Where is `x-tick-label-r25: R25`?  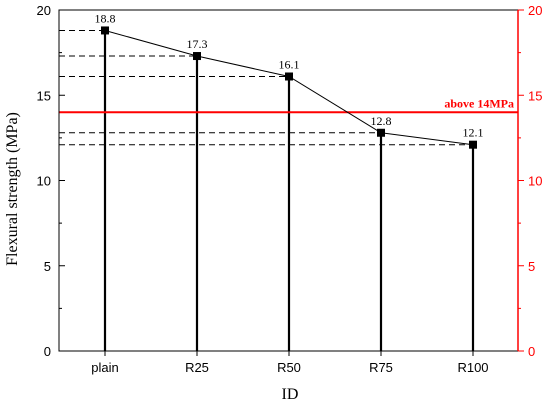 x-tick-label-r25: R25 is located at coordinates (197, 367).